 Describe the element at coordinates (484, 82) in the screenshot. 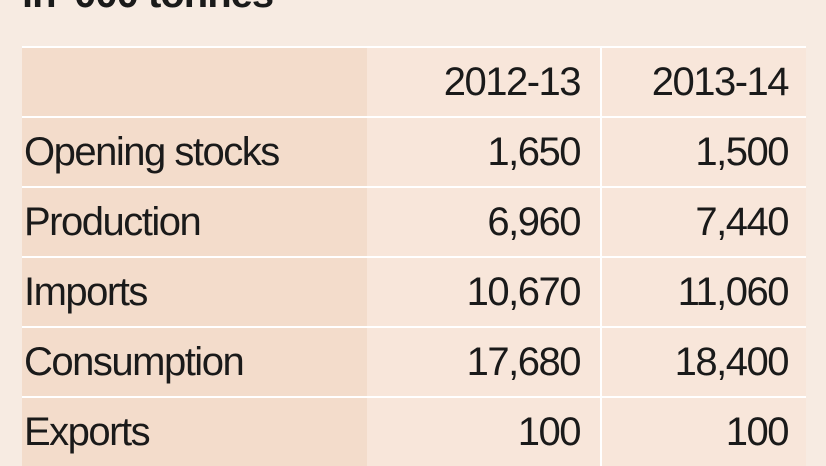

I see `column-header: 2012-13` at that location.